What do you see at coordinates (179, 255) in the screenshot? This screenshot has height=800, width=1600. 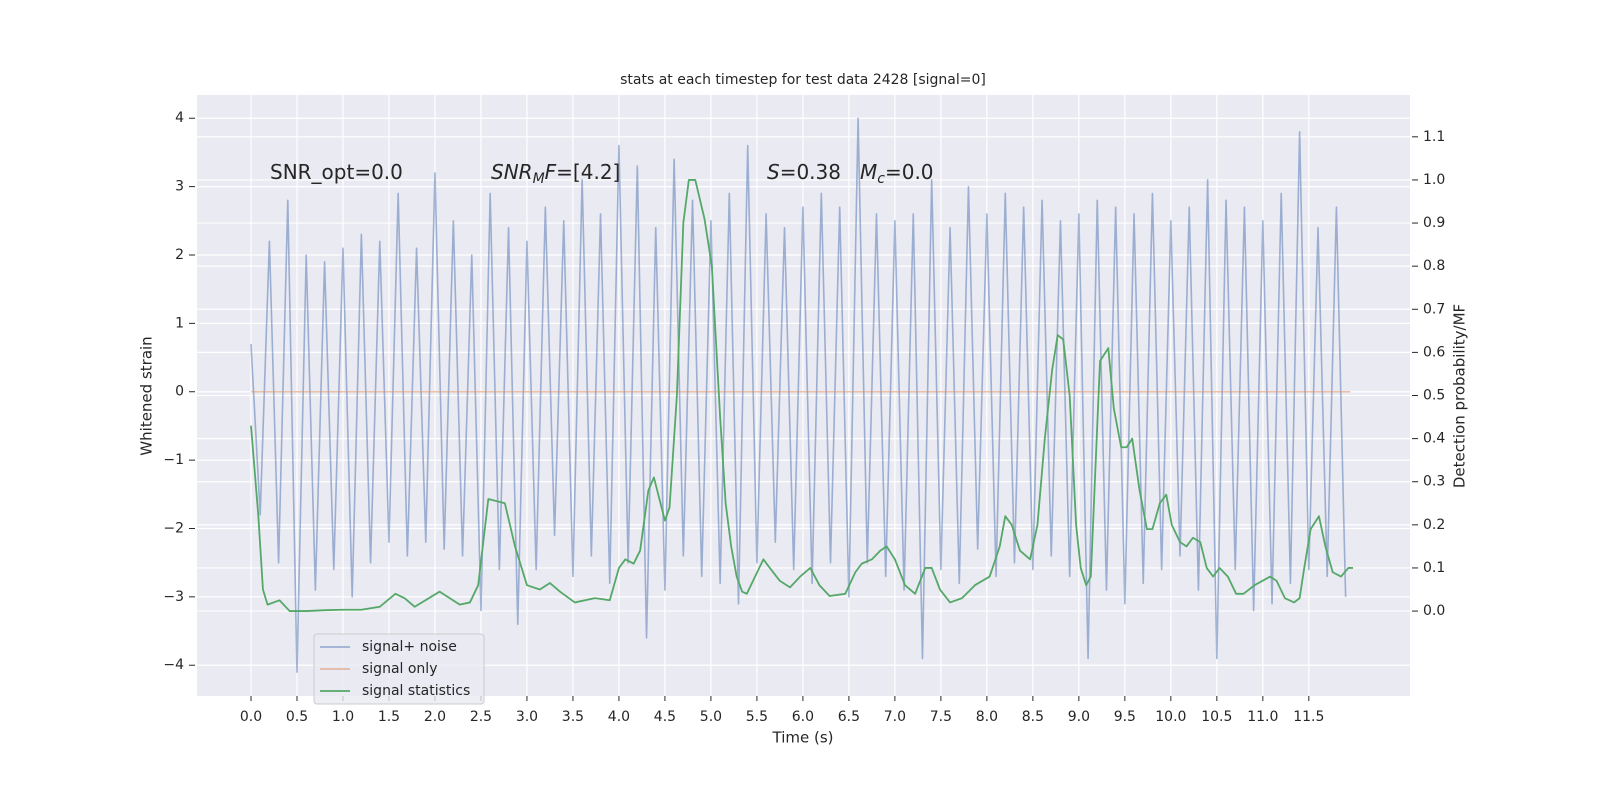 I see `y-tick-label: 2` at bounding box center [179, 255].